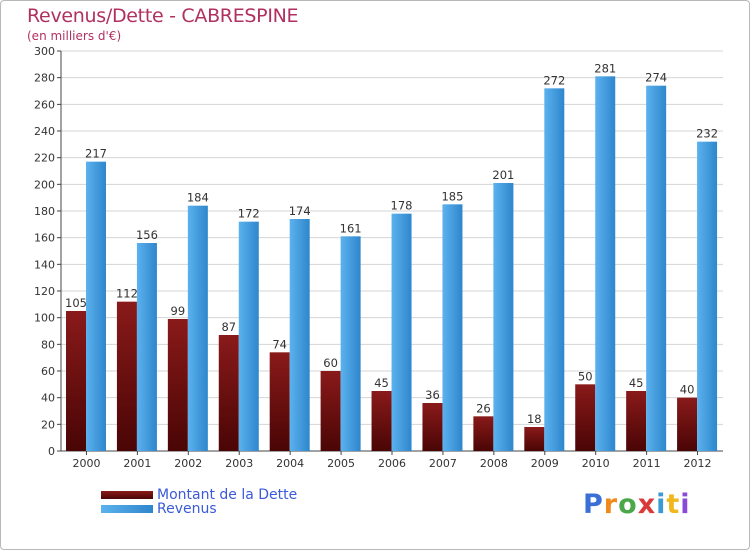 This screenshot has width=750, height=550. Describe the element at coordinates (163, 16) in the screenshot. I see `chart-title: Revenus/Dette - CABRESPINE` at that location.